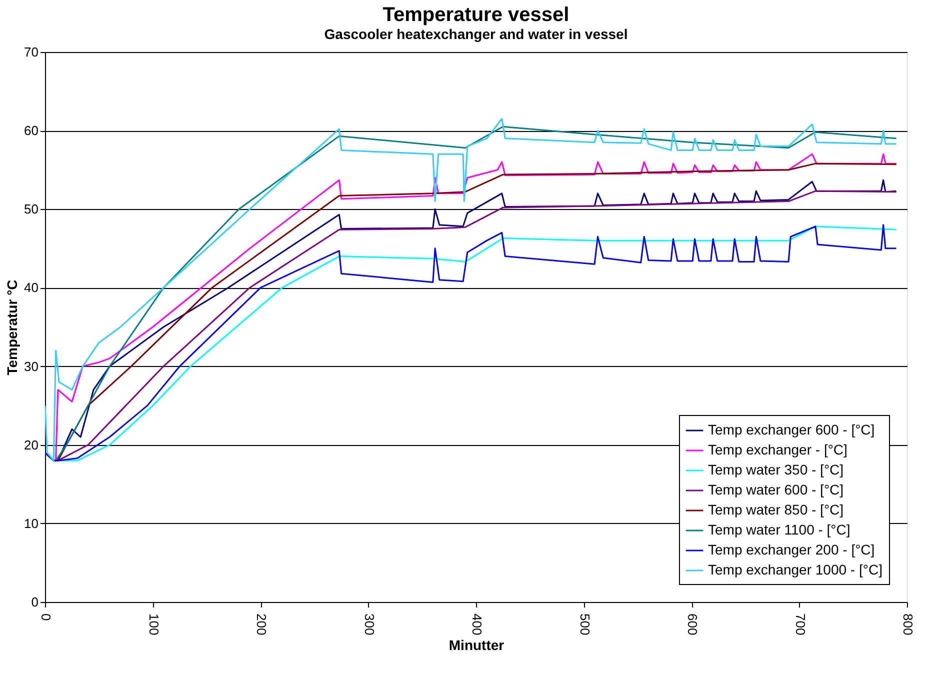 This screenshot has width=940, height=695. Describe the element at coordinates (791, 430) in the screenshot. I see `legend-label: Temp exchanger 600 - [°C]` at that location.